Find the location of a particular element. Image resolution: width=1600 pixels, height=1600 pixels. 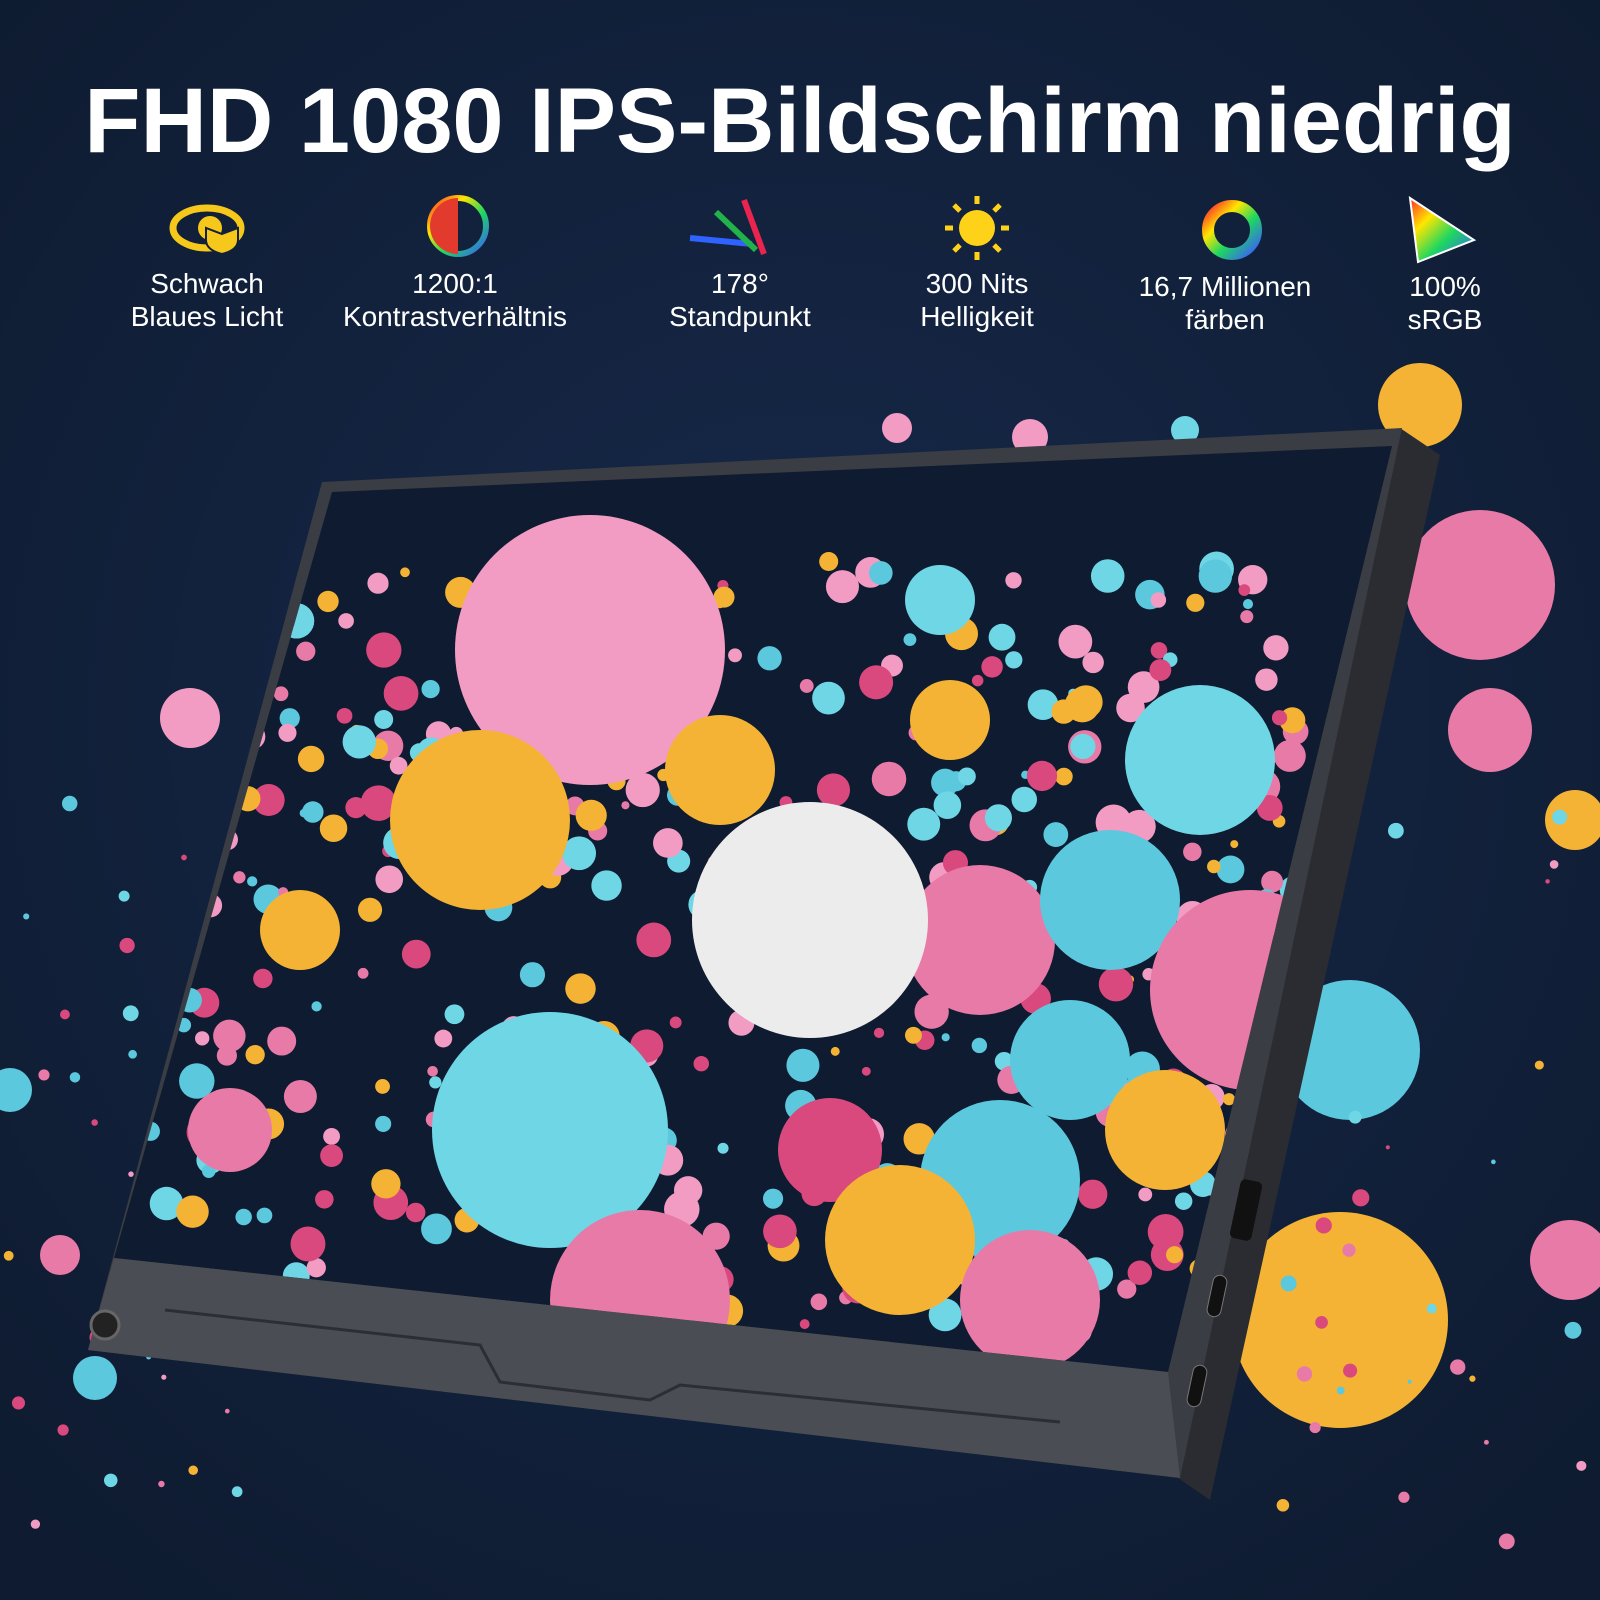

feature-label: sRGB is located at coordinates (1445, 319).